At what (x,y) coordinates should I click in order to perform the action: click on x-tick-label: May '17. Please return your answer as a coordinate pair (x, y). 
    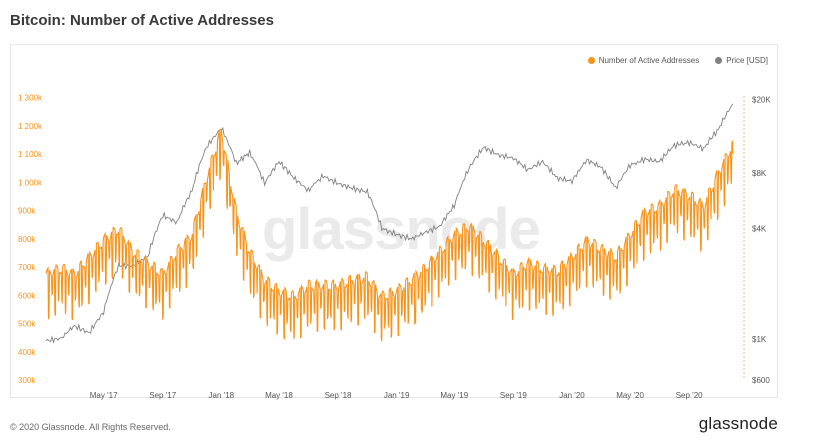
    Looking at the image, I should click on (104, 395).